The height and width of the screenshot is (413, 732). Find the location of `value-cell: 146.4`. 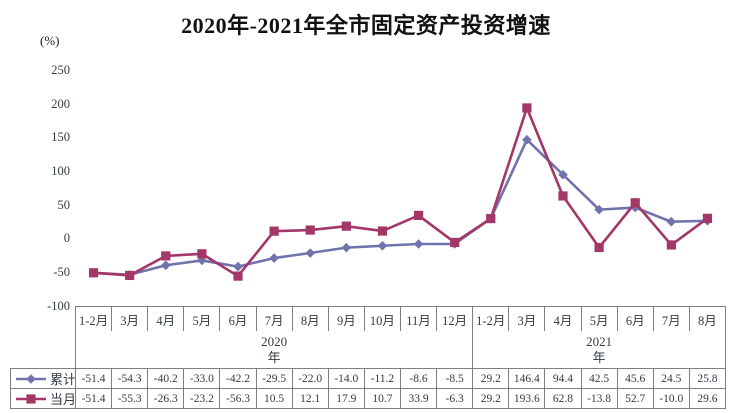

value-cell: 146.4 is located at coordinates (527, 378).